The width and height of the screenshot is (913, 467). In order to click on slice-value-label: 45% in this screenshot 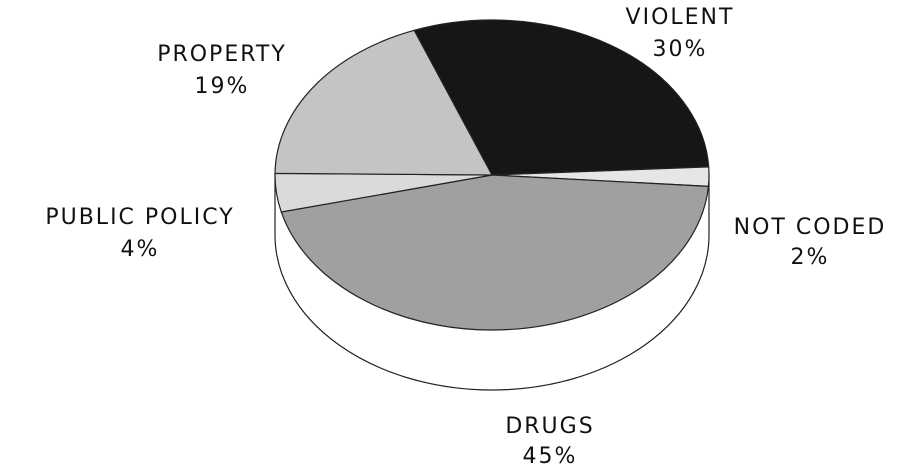, I will do `click(550, 455)`.